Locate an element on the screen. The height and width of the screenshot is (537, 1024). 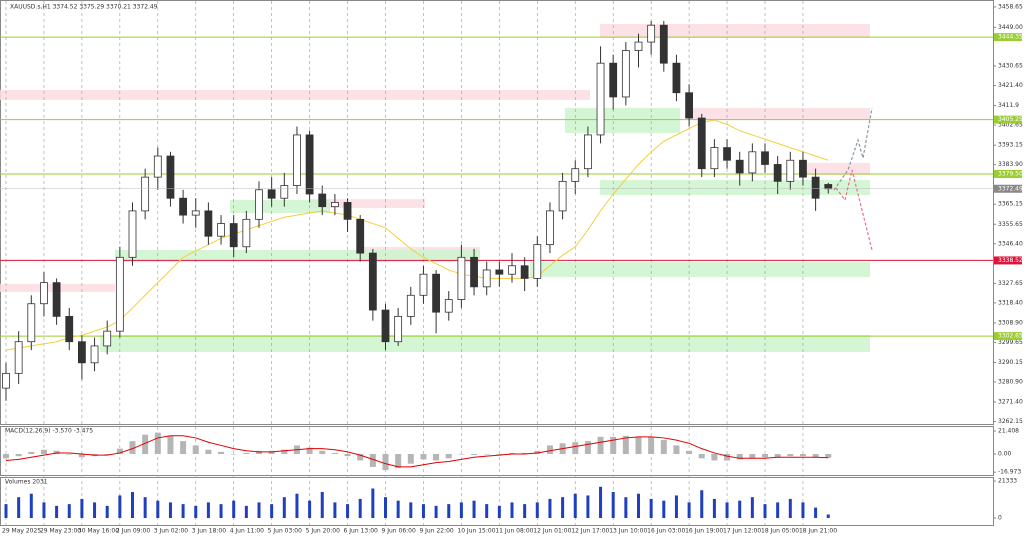
level-label: 3379.50 is located at coordinates (1010, 173).